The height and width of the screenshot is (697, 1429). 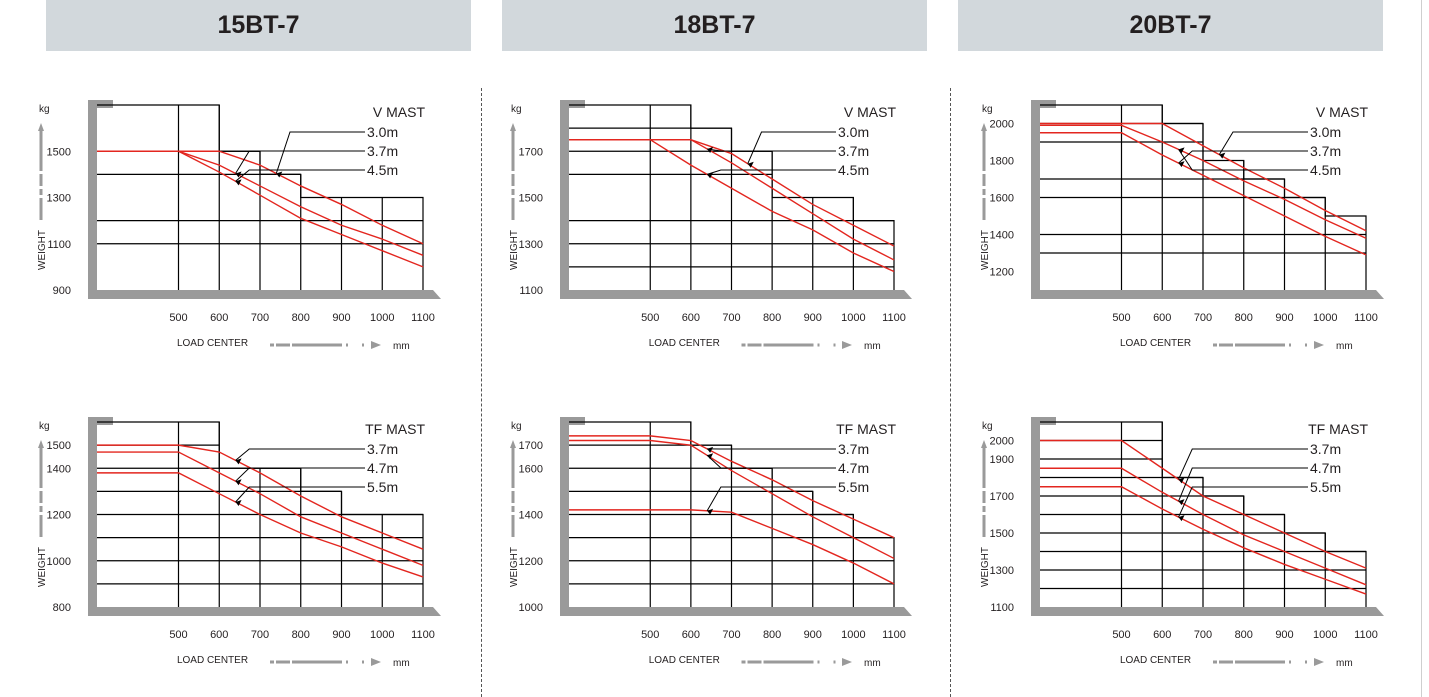 I want to click on mast-height-label: 5.5m, so click(x=1325, y=487).